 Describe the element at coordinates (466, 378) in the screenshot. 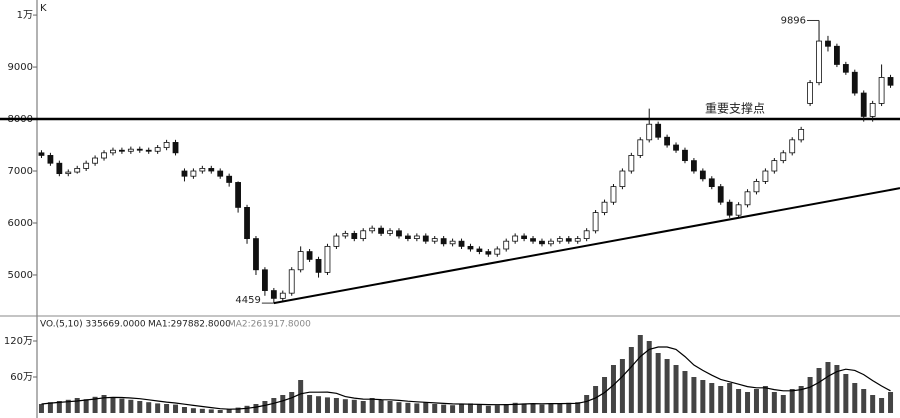

I see `volume-ma-line` at that location.